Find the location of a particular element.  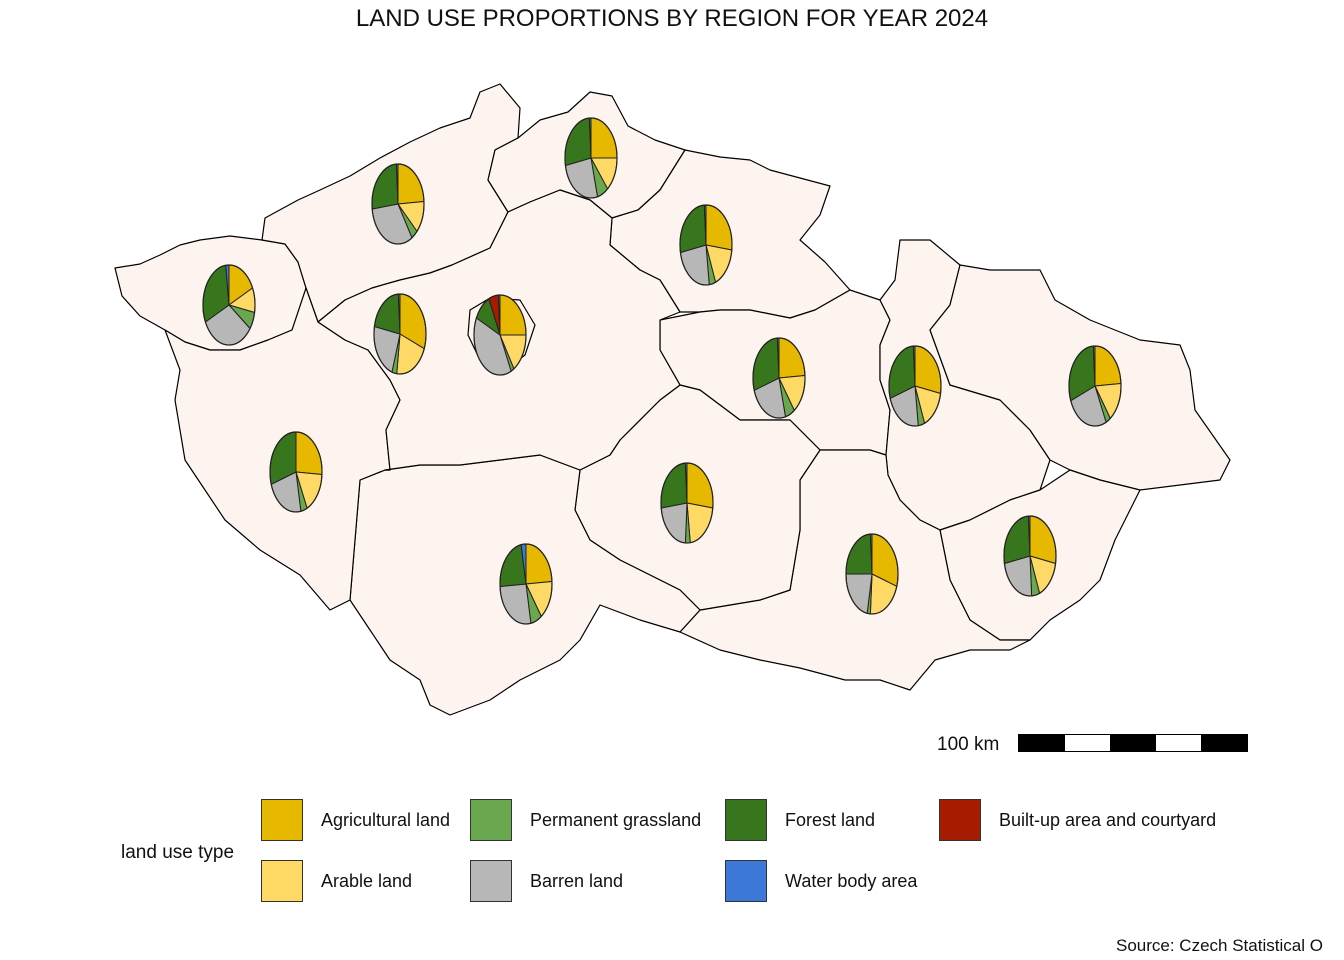

scale-bar-label: 100 km is located at coordinates (968, 744).